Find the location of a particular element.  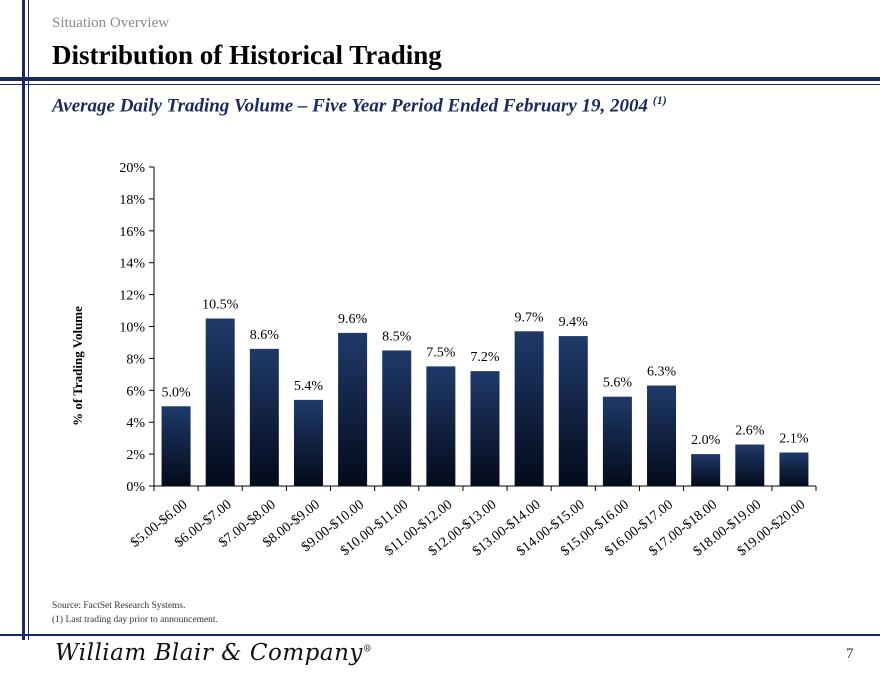

section-label: Situation Overview is located at coordinates (111, 23).